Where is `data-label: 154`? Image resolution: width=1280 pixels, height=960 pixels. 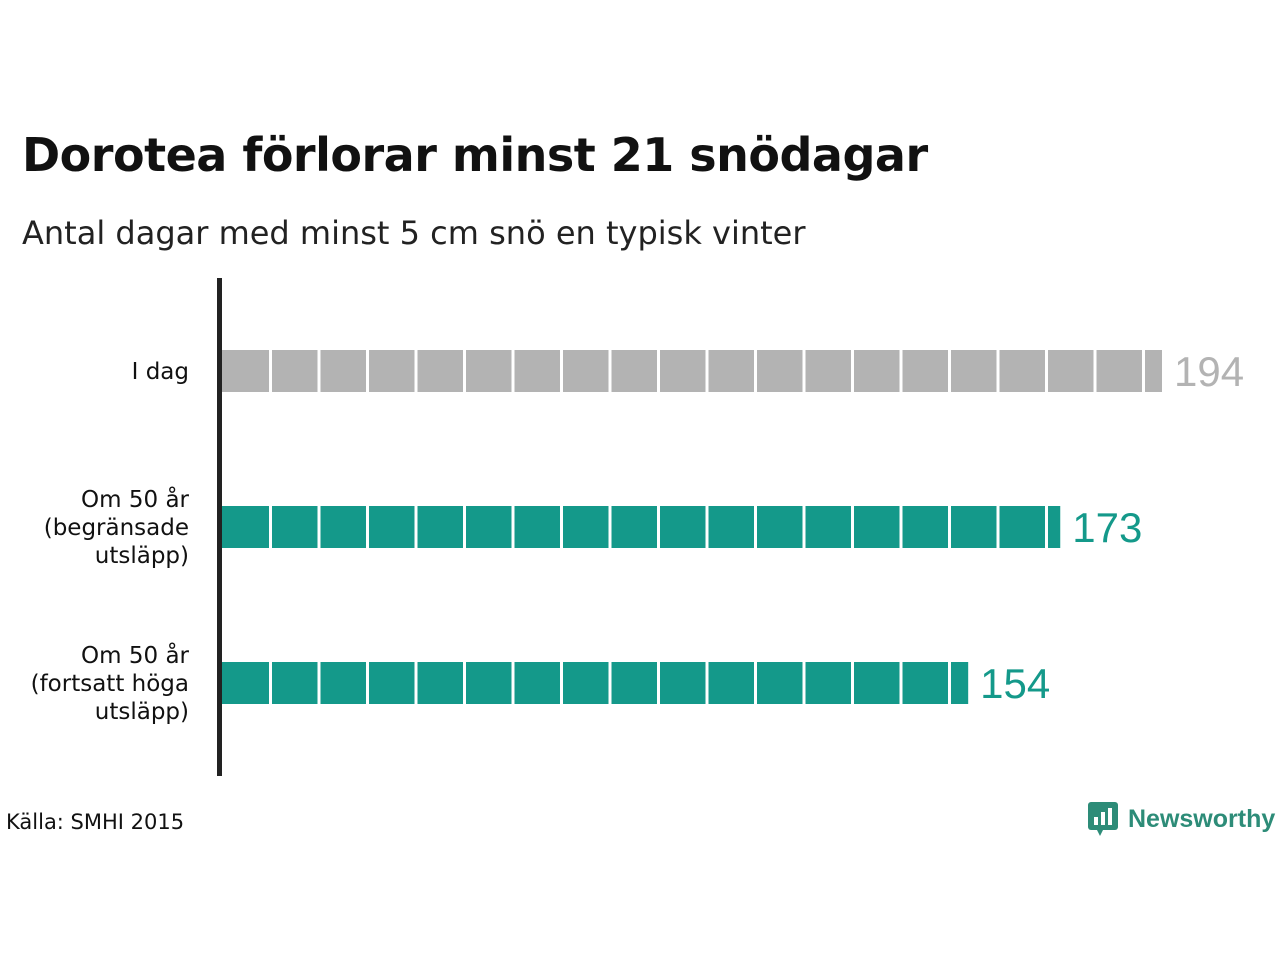
data-label: 154 is located at coordinates (1015, 683).